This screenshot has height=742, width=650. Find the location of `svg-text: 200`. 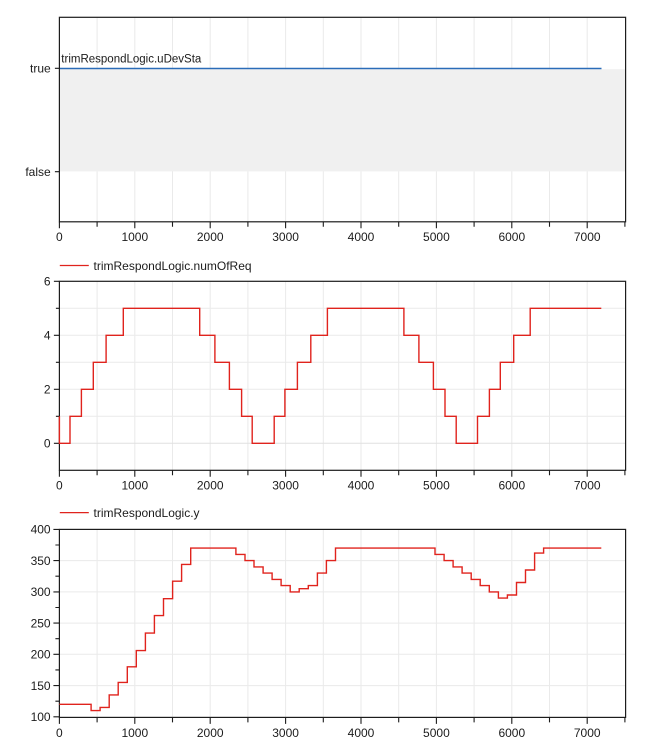

svg-text: 200 is located at coordinates (41, 655).